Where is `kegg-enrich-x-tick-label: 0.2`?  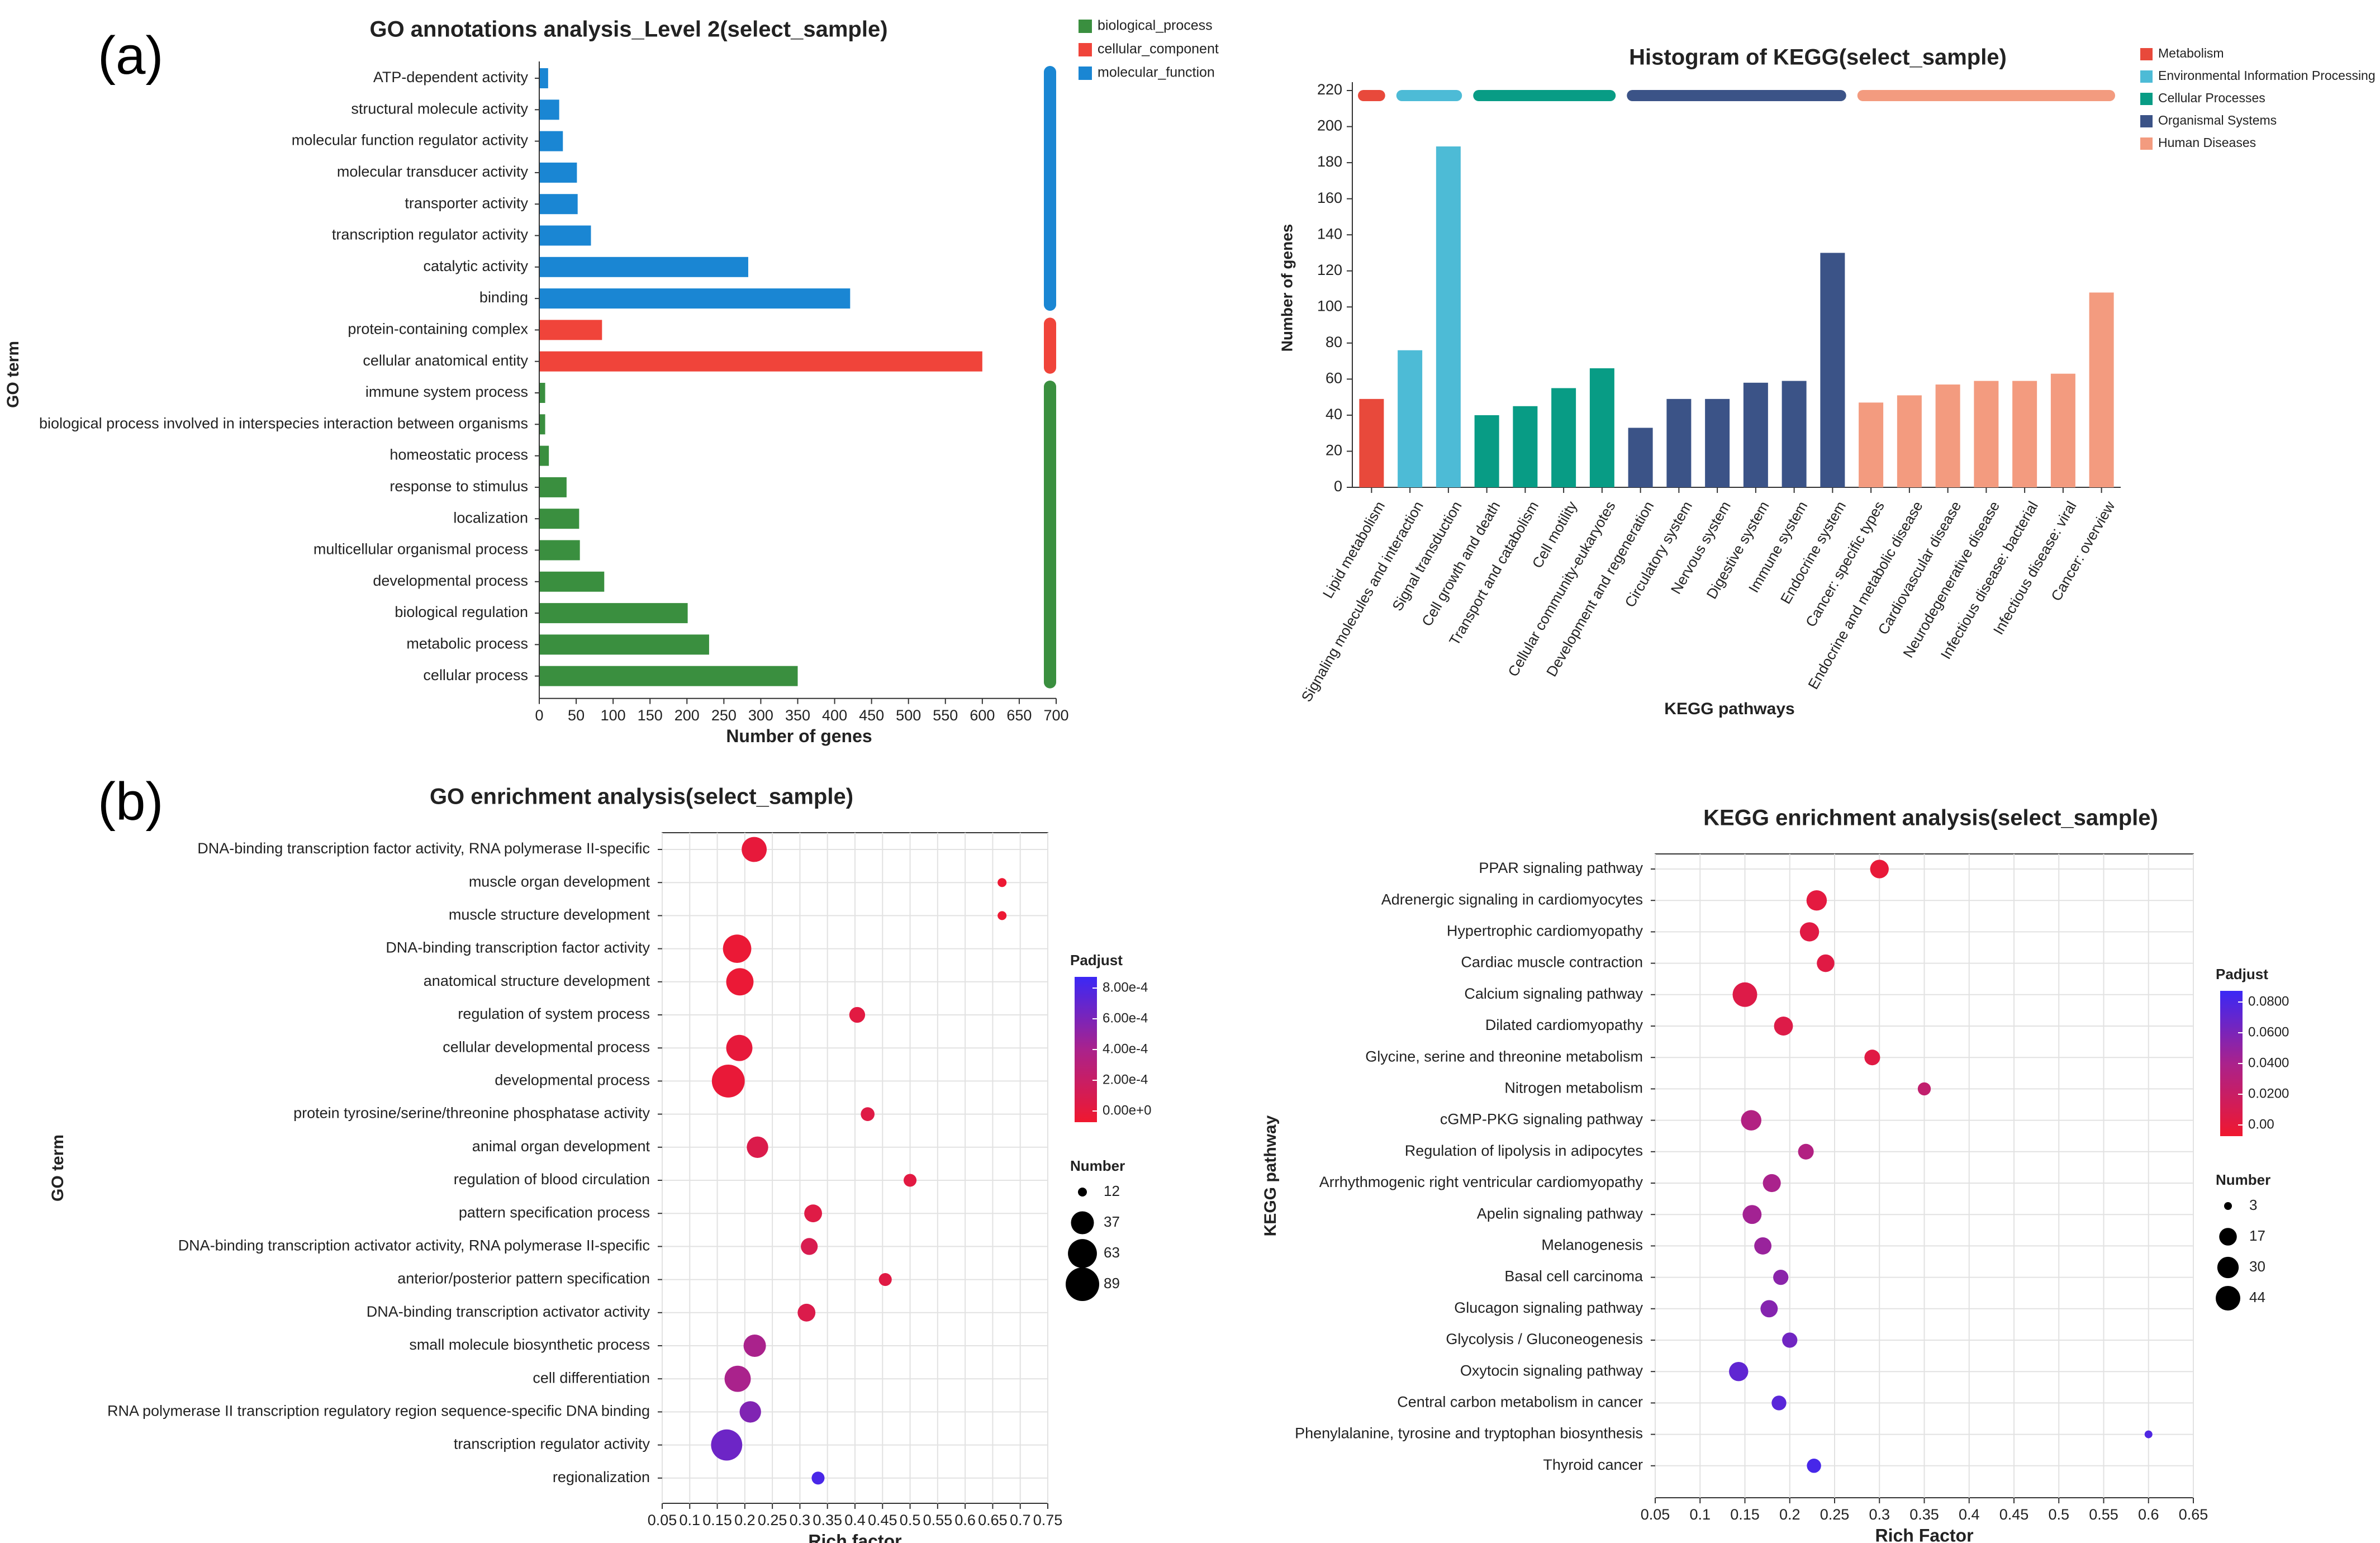 kegg-enrich-x-tick-label: 0.2 is located at coordinates (1790, 1514).